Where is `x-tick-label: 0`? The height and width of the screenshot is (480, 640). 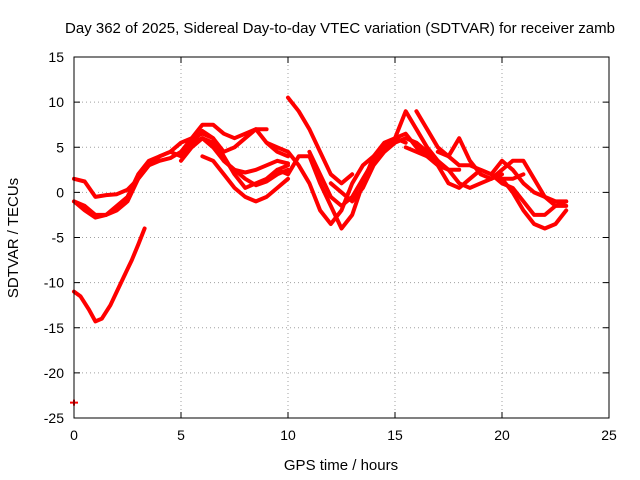
x-tick-label: 0 is located at coordinates (74, 435).